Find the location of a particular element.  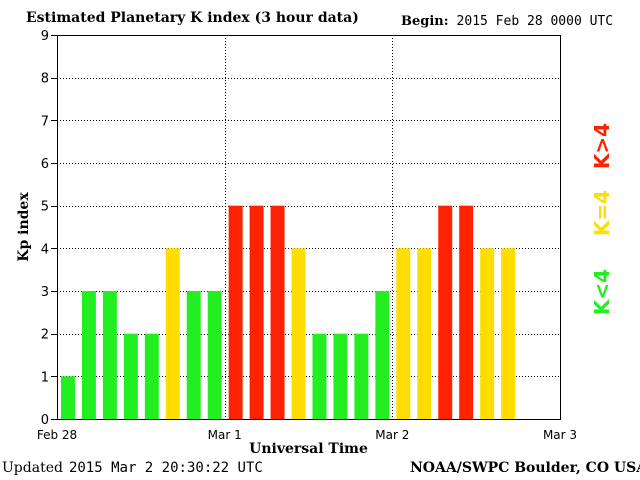

y-tick-label: 9 is located at coordinates (45, 36).